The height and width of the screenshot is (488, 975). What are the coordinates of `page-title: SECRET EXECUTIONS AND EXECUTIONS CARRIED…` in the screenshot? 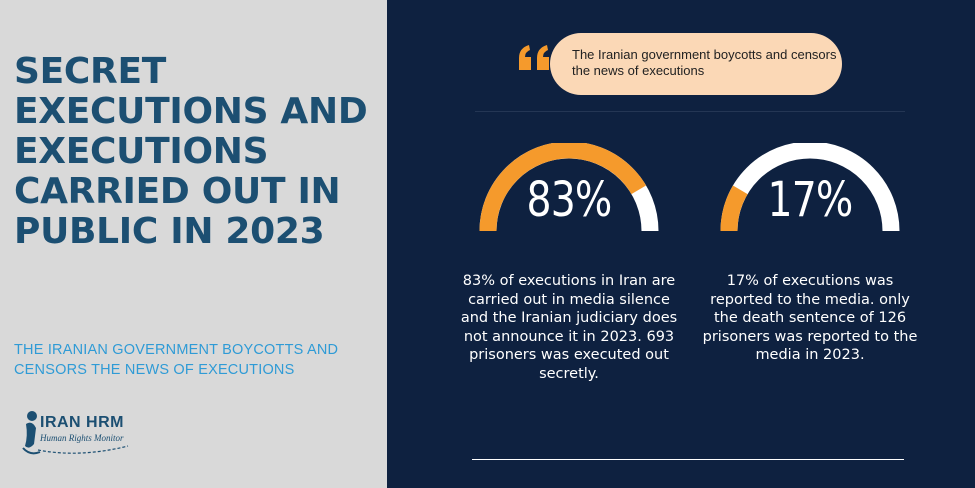 It's located at (191, 151).